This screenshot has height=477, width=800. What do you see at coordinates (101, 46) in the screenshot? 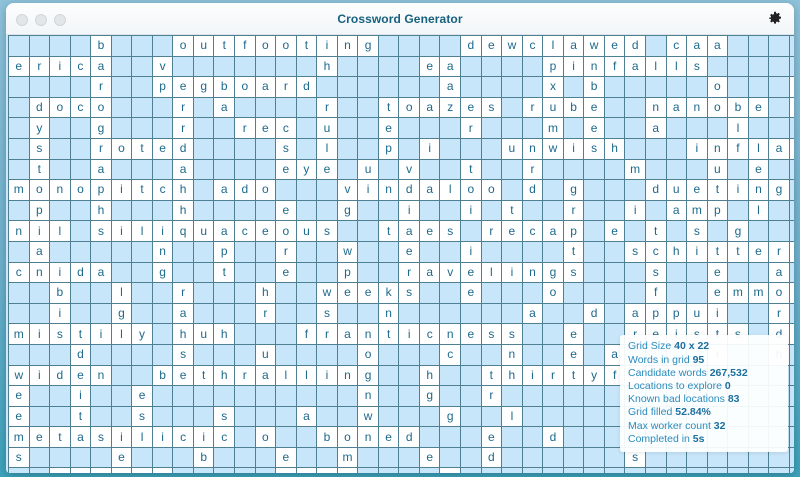
I see `grid-cell-letter: b` at bounding box center [101, 46].